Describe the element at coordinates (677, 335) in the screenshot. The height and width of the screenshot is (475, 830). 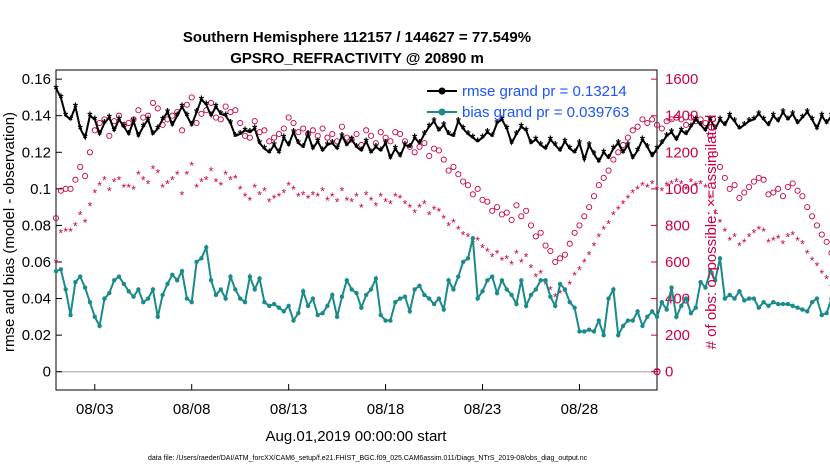
I see `y-right-tick-label: 200` at that location.